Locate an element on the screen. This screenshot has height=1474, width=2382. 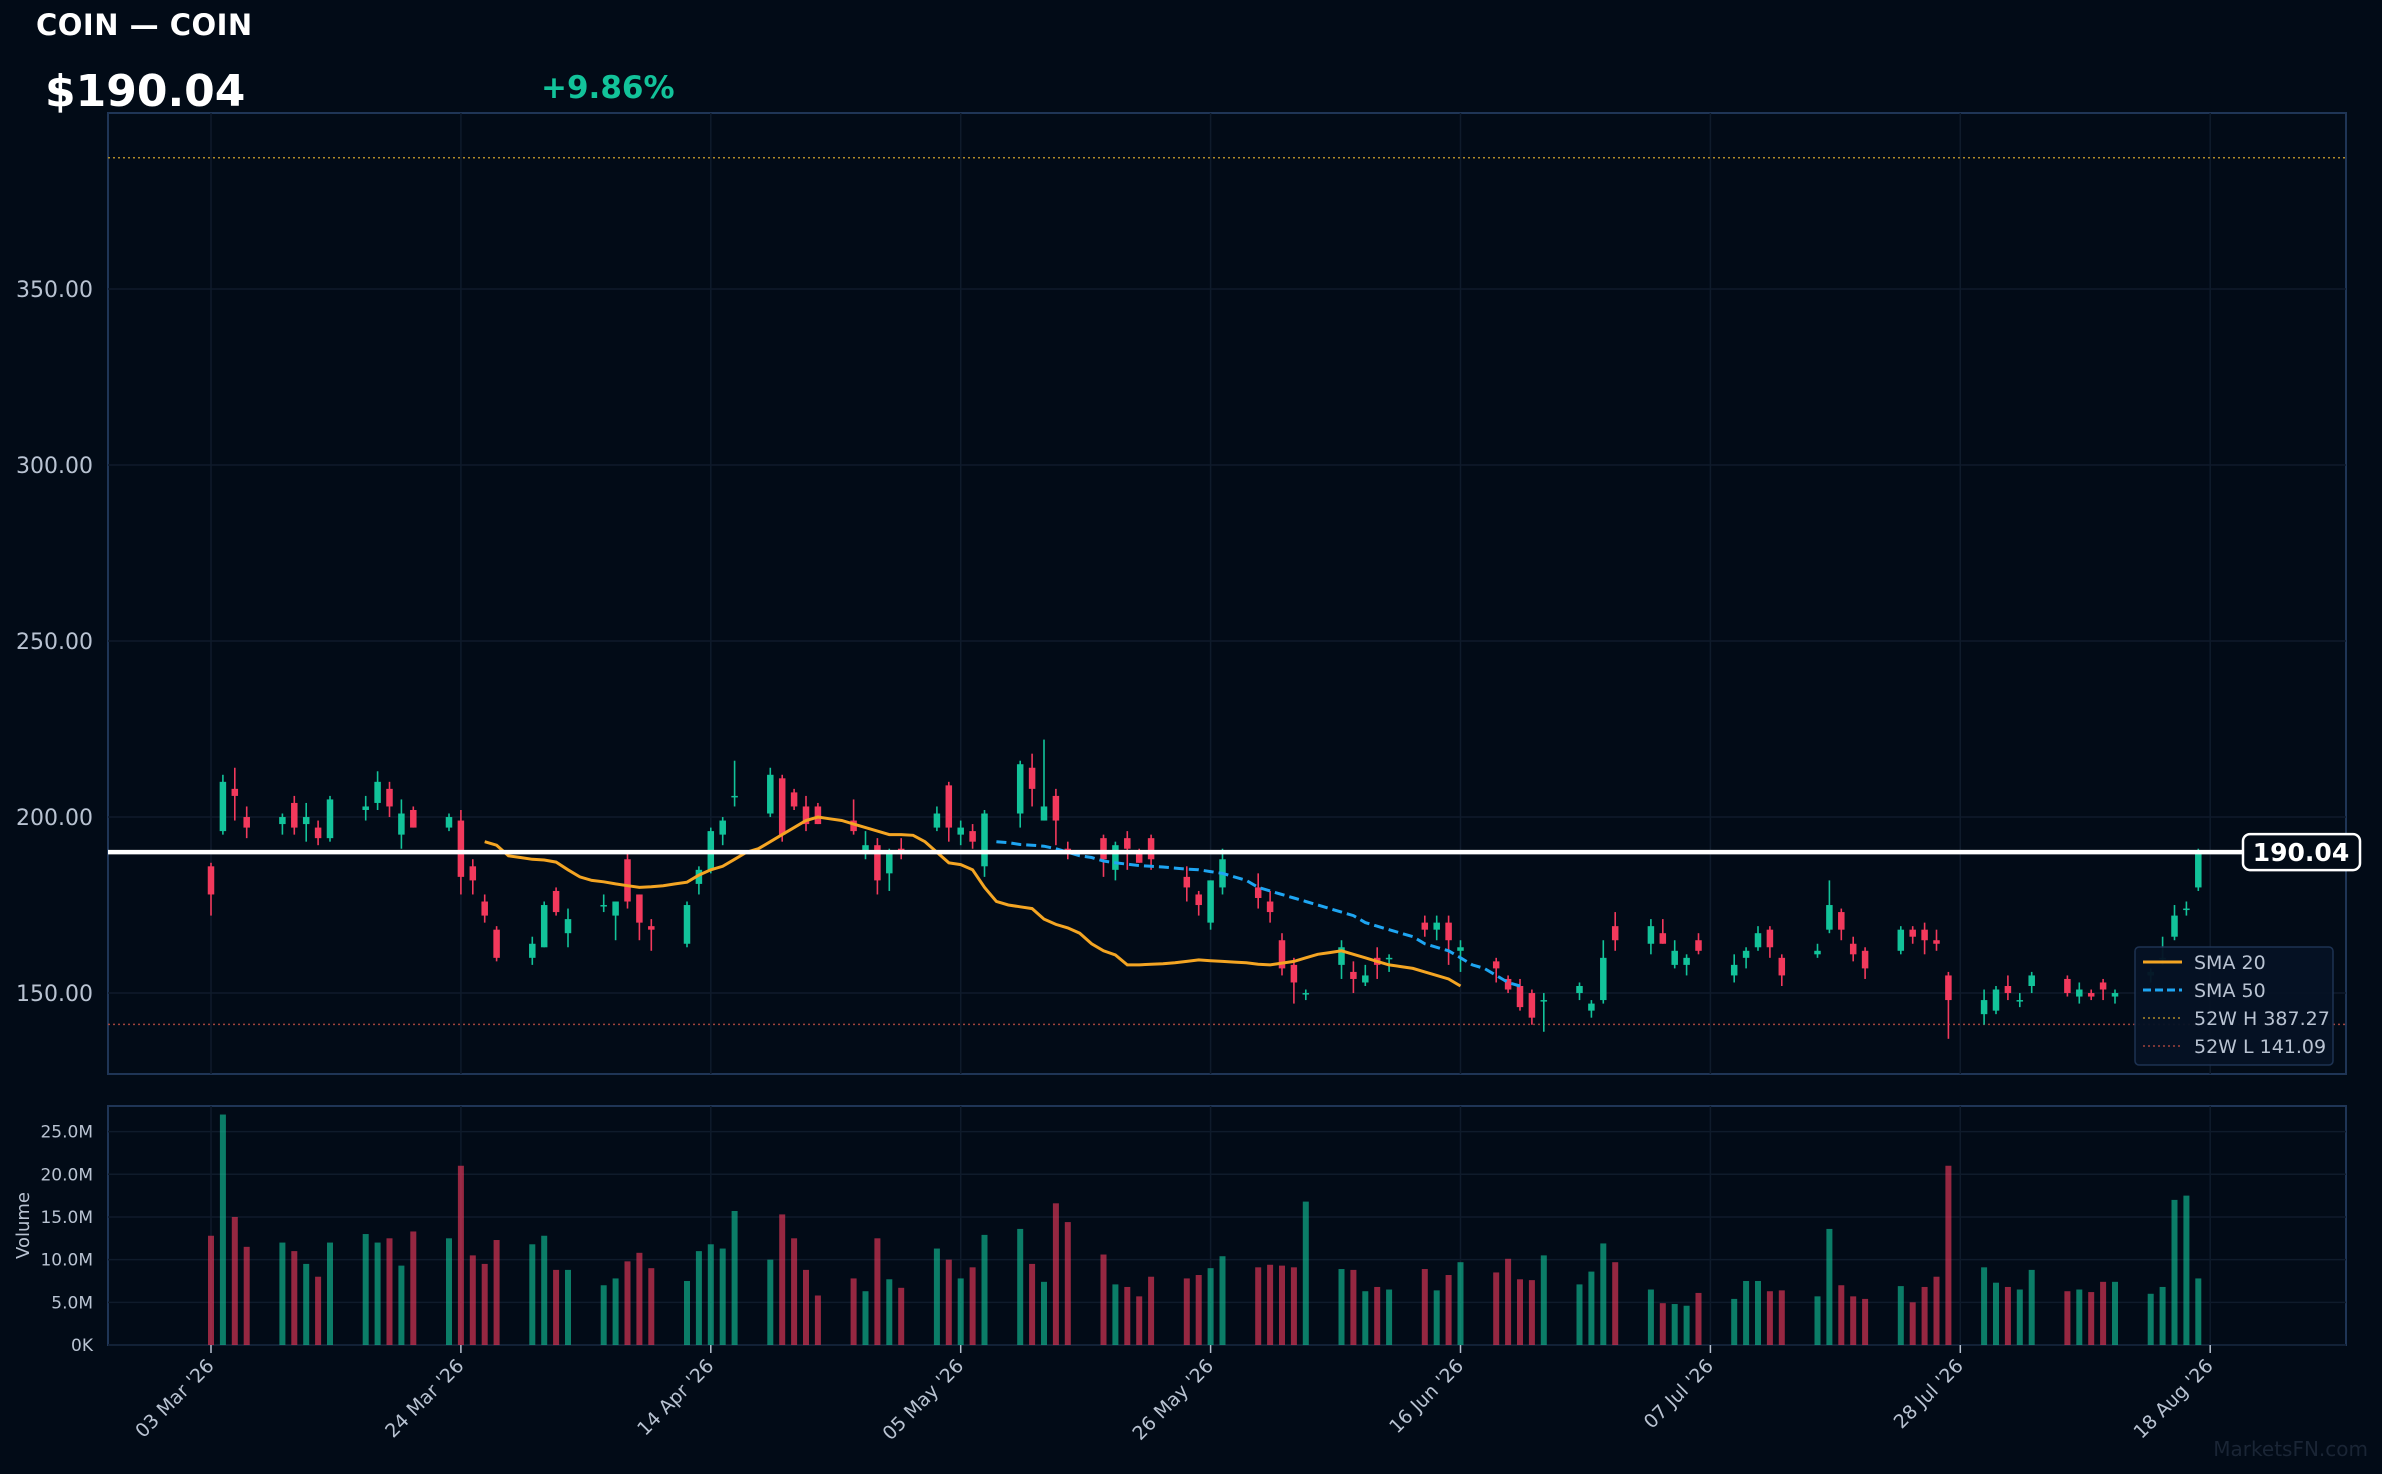
x-tick-label: 16 Jun '26 is located at coordinates (1426, 1396).